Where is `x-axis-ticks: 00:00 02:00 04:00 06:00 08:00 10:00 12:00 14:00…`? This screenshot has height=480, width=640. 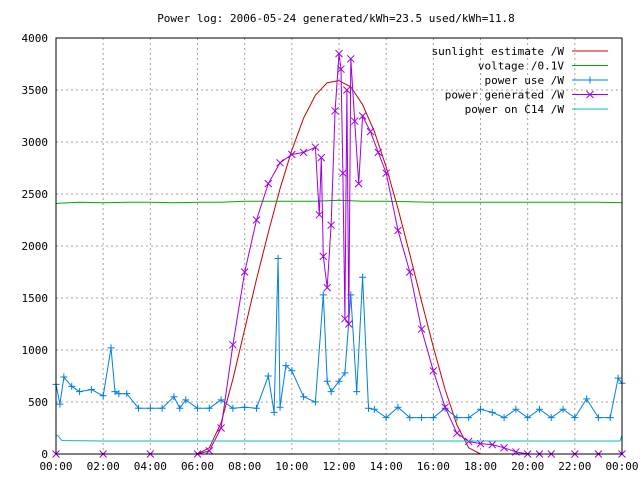
x-axis-ticks: 00:00 02:00 04:00 06:00 08:00 10:00 12:00 14:00… is located at coordinates (338, 466).